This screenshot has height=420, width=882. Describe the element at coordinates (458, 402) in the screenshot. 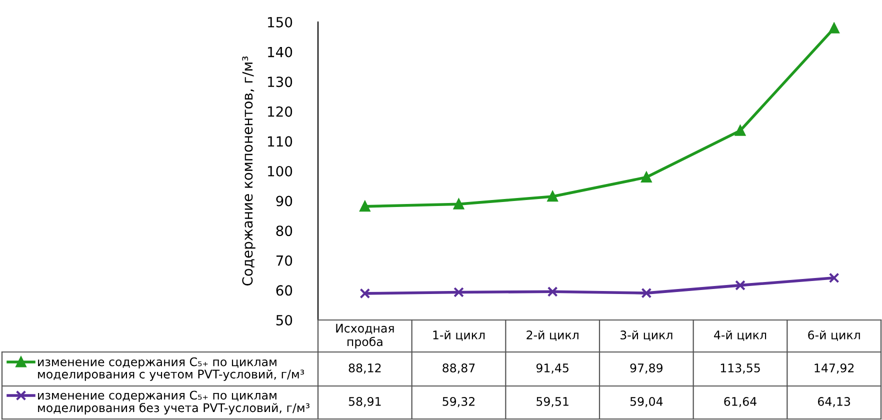

I see `data-label: 59,32` at that location.